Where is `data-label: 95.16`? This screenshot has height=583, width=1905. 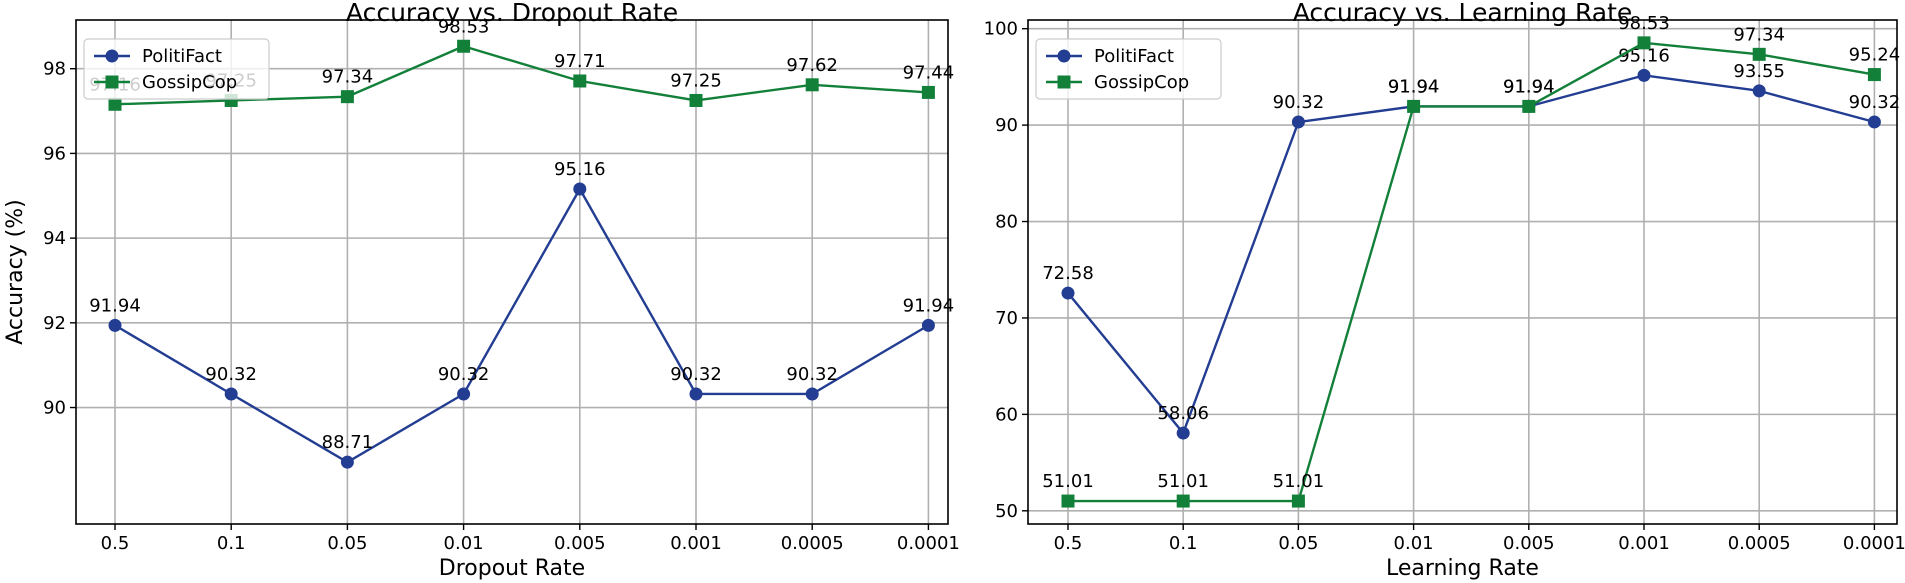 data-label: 95.16 is located at coordinates (580, 169).